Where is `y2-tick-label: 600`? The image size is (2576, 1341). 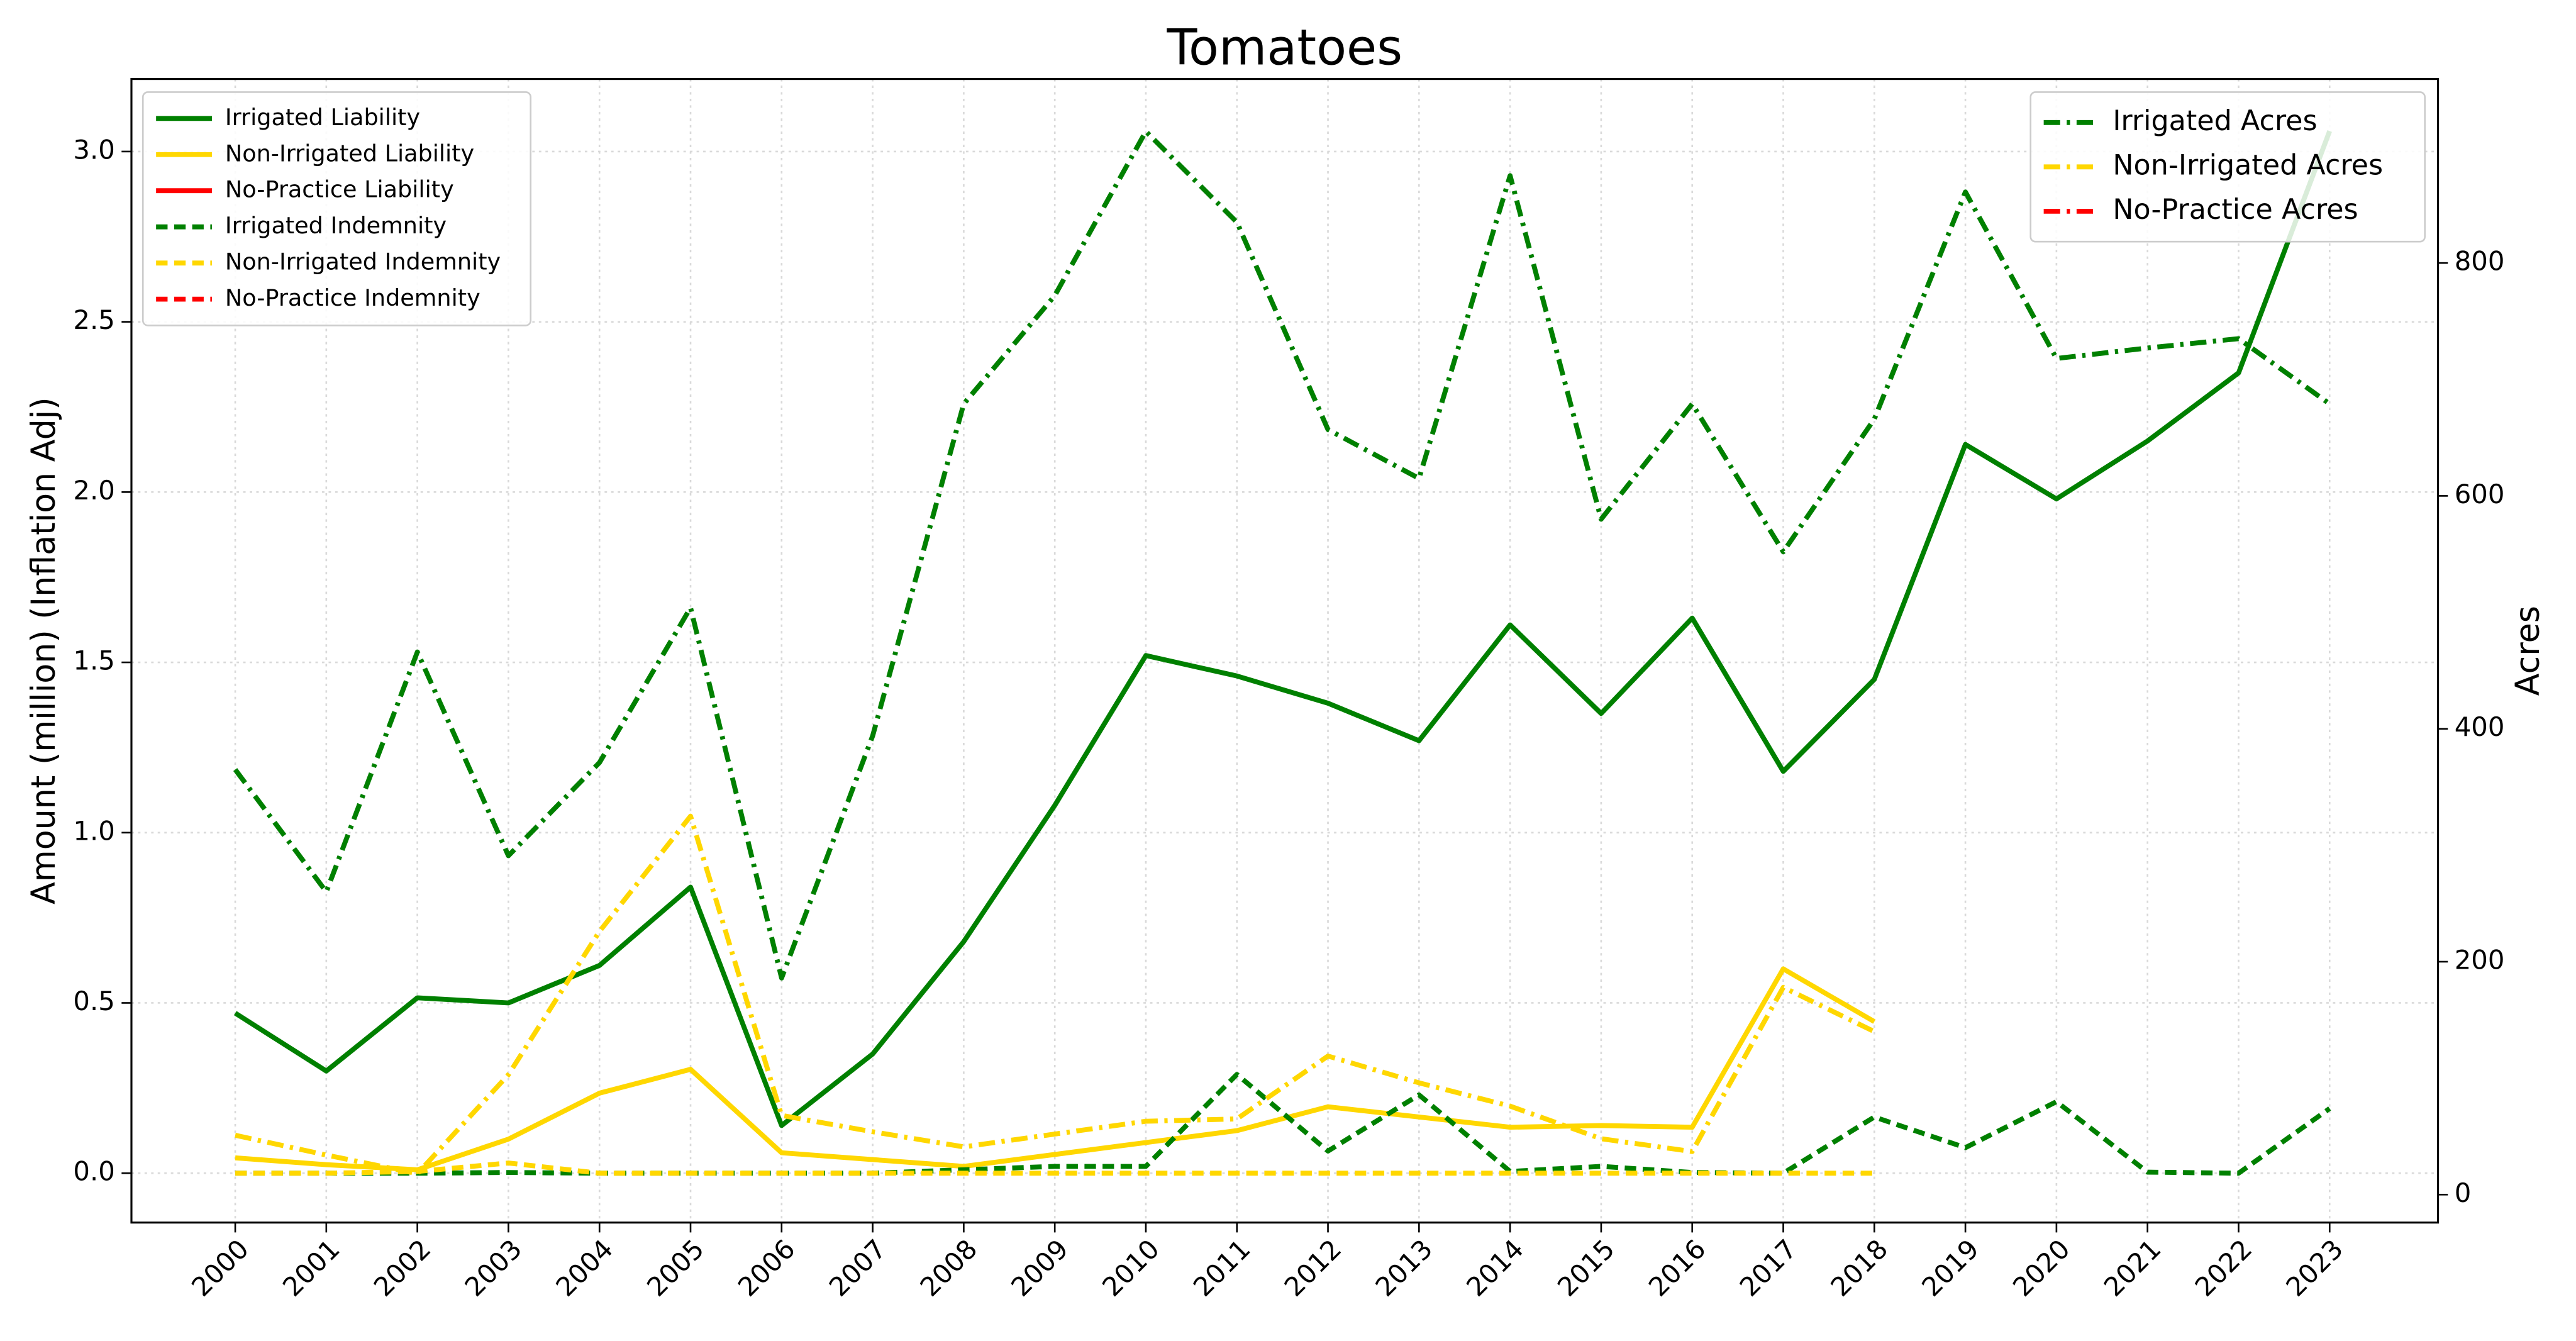 y2-tick-label: 600 is located at coordinates (2480, 494).